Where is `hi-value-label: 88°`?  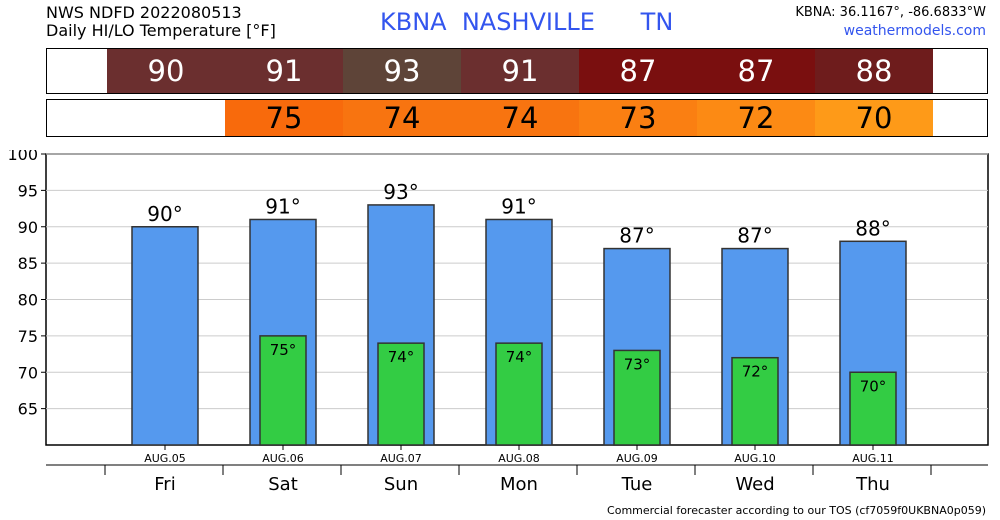
hi-value-label: 88° is located at coordinates (872, 228).